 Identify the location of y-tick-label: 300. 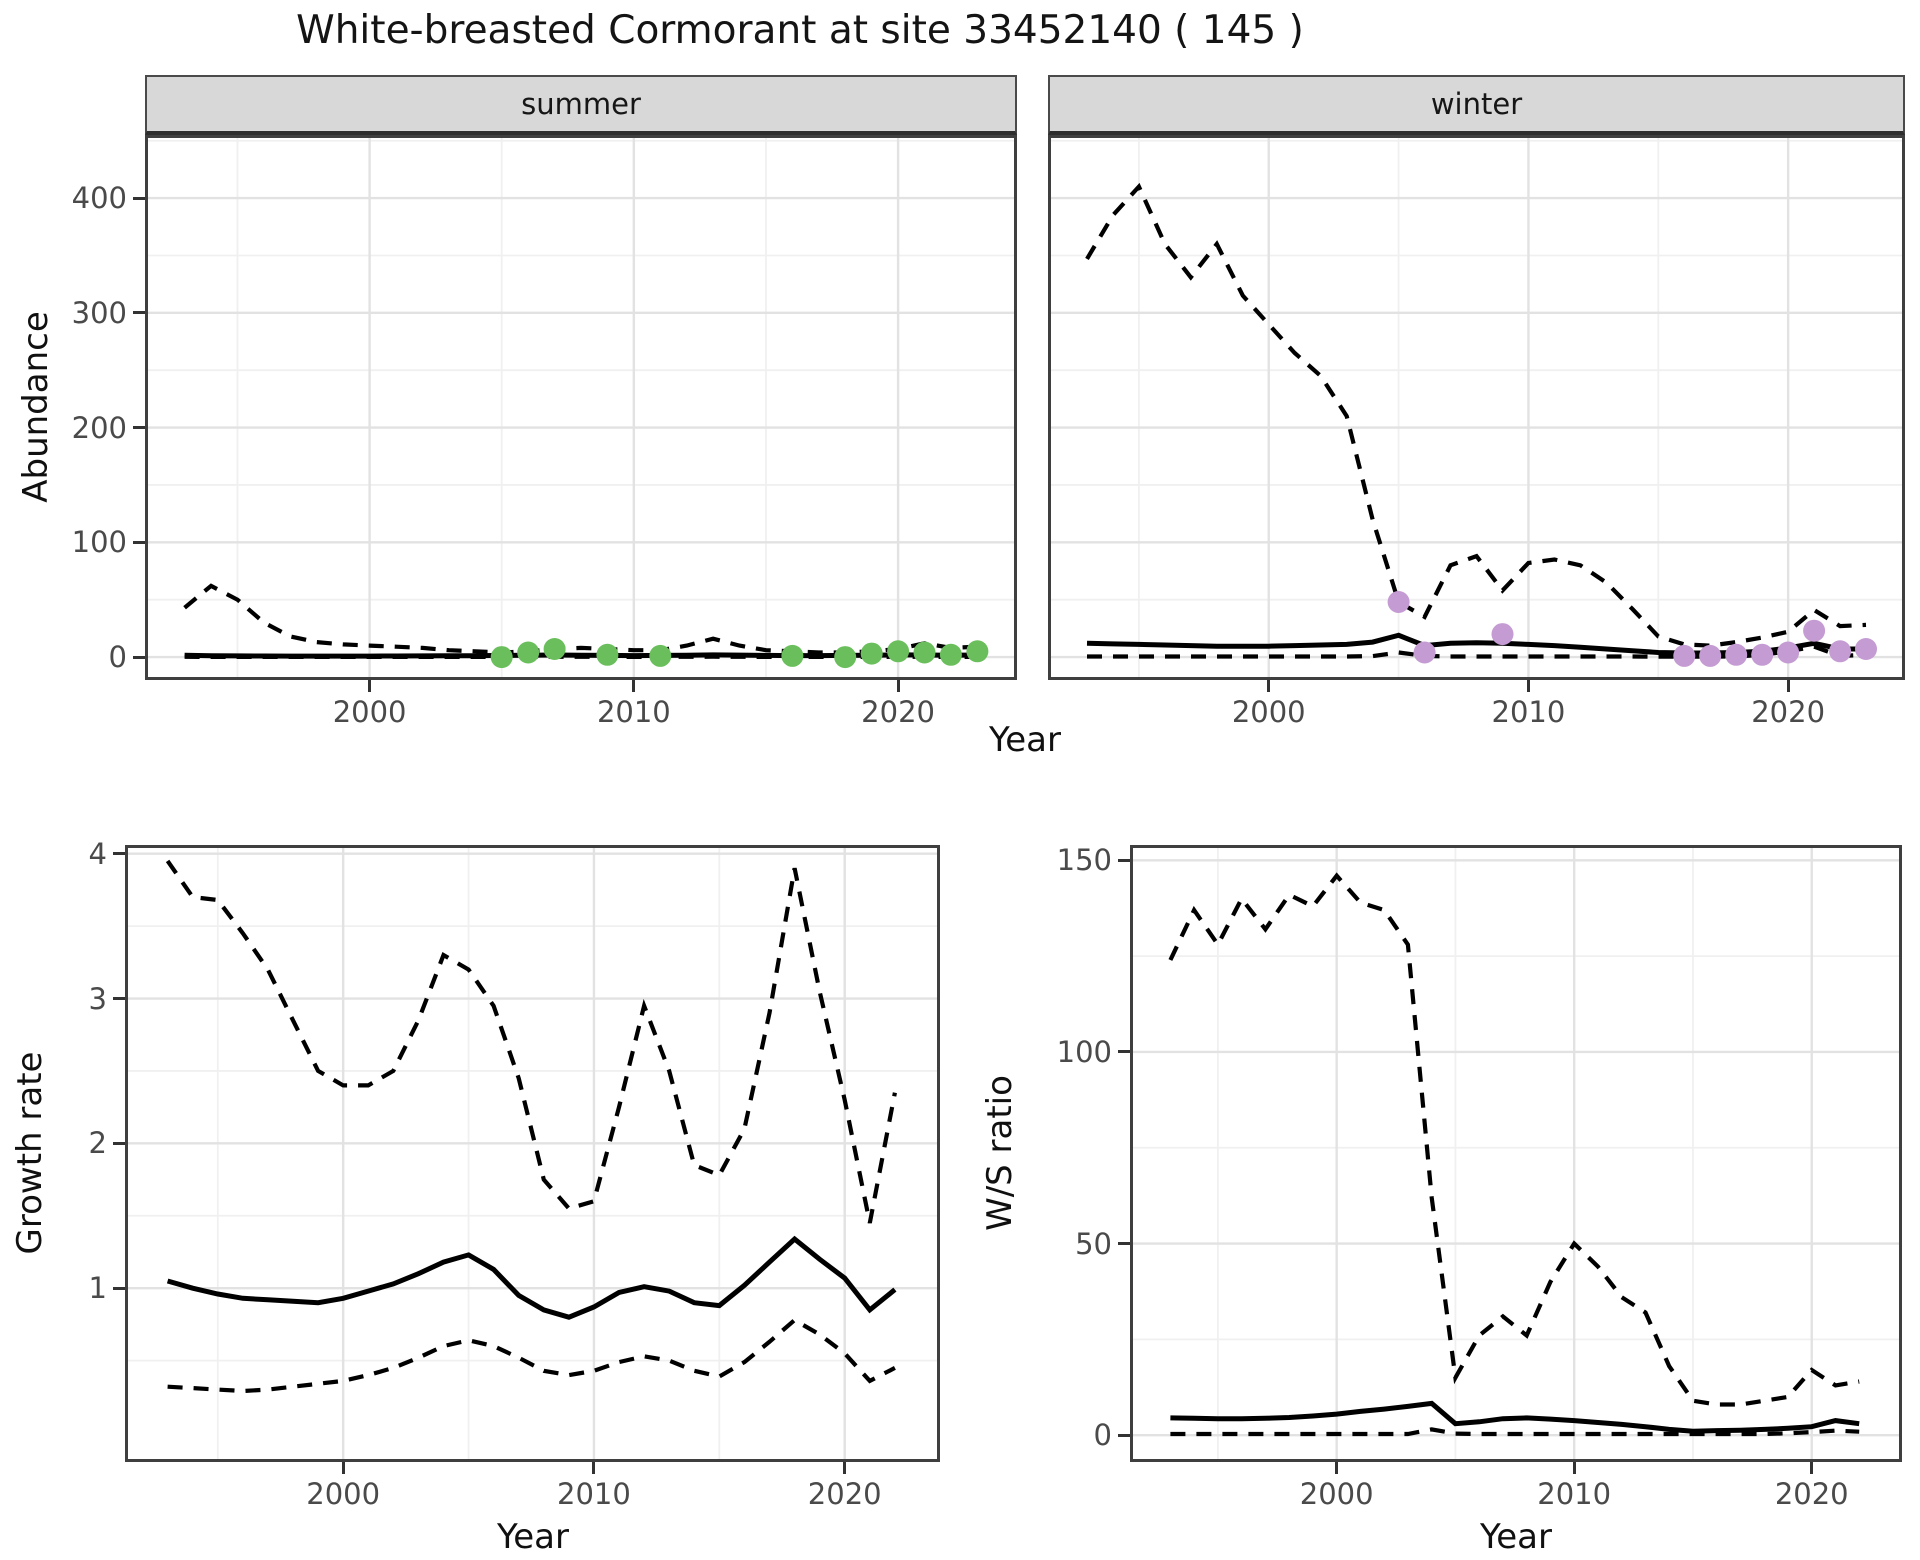
(99, 312).